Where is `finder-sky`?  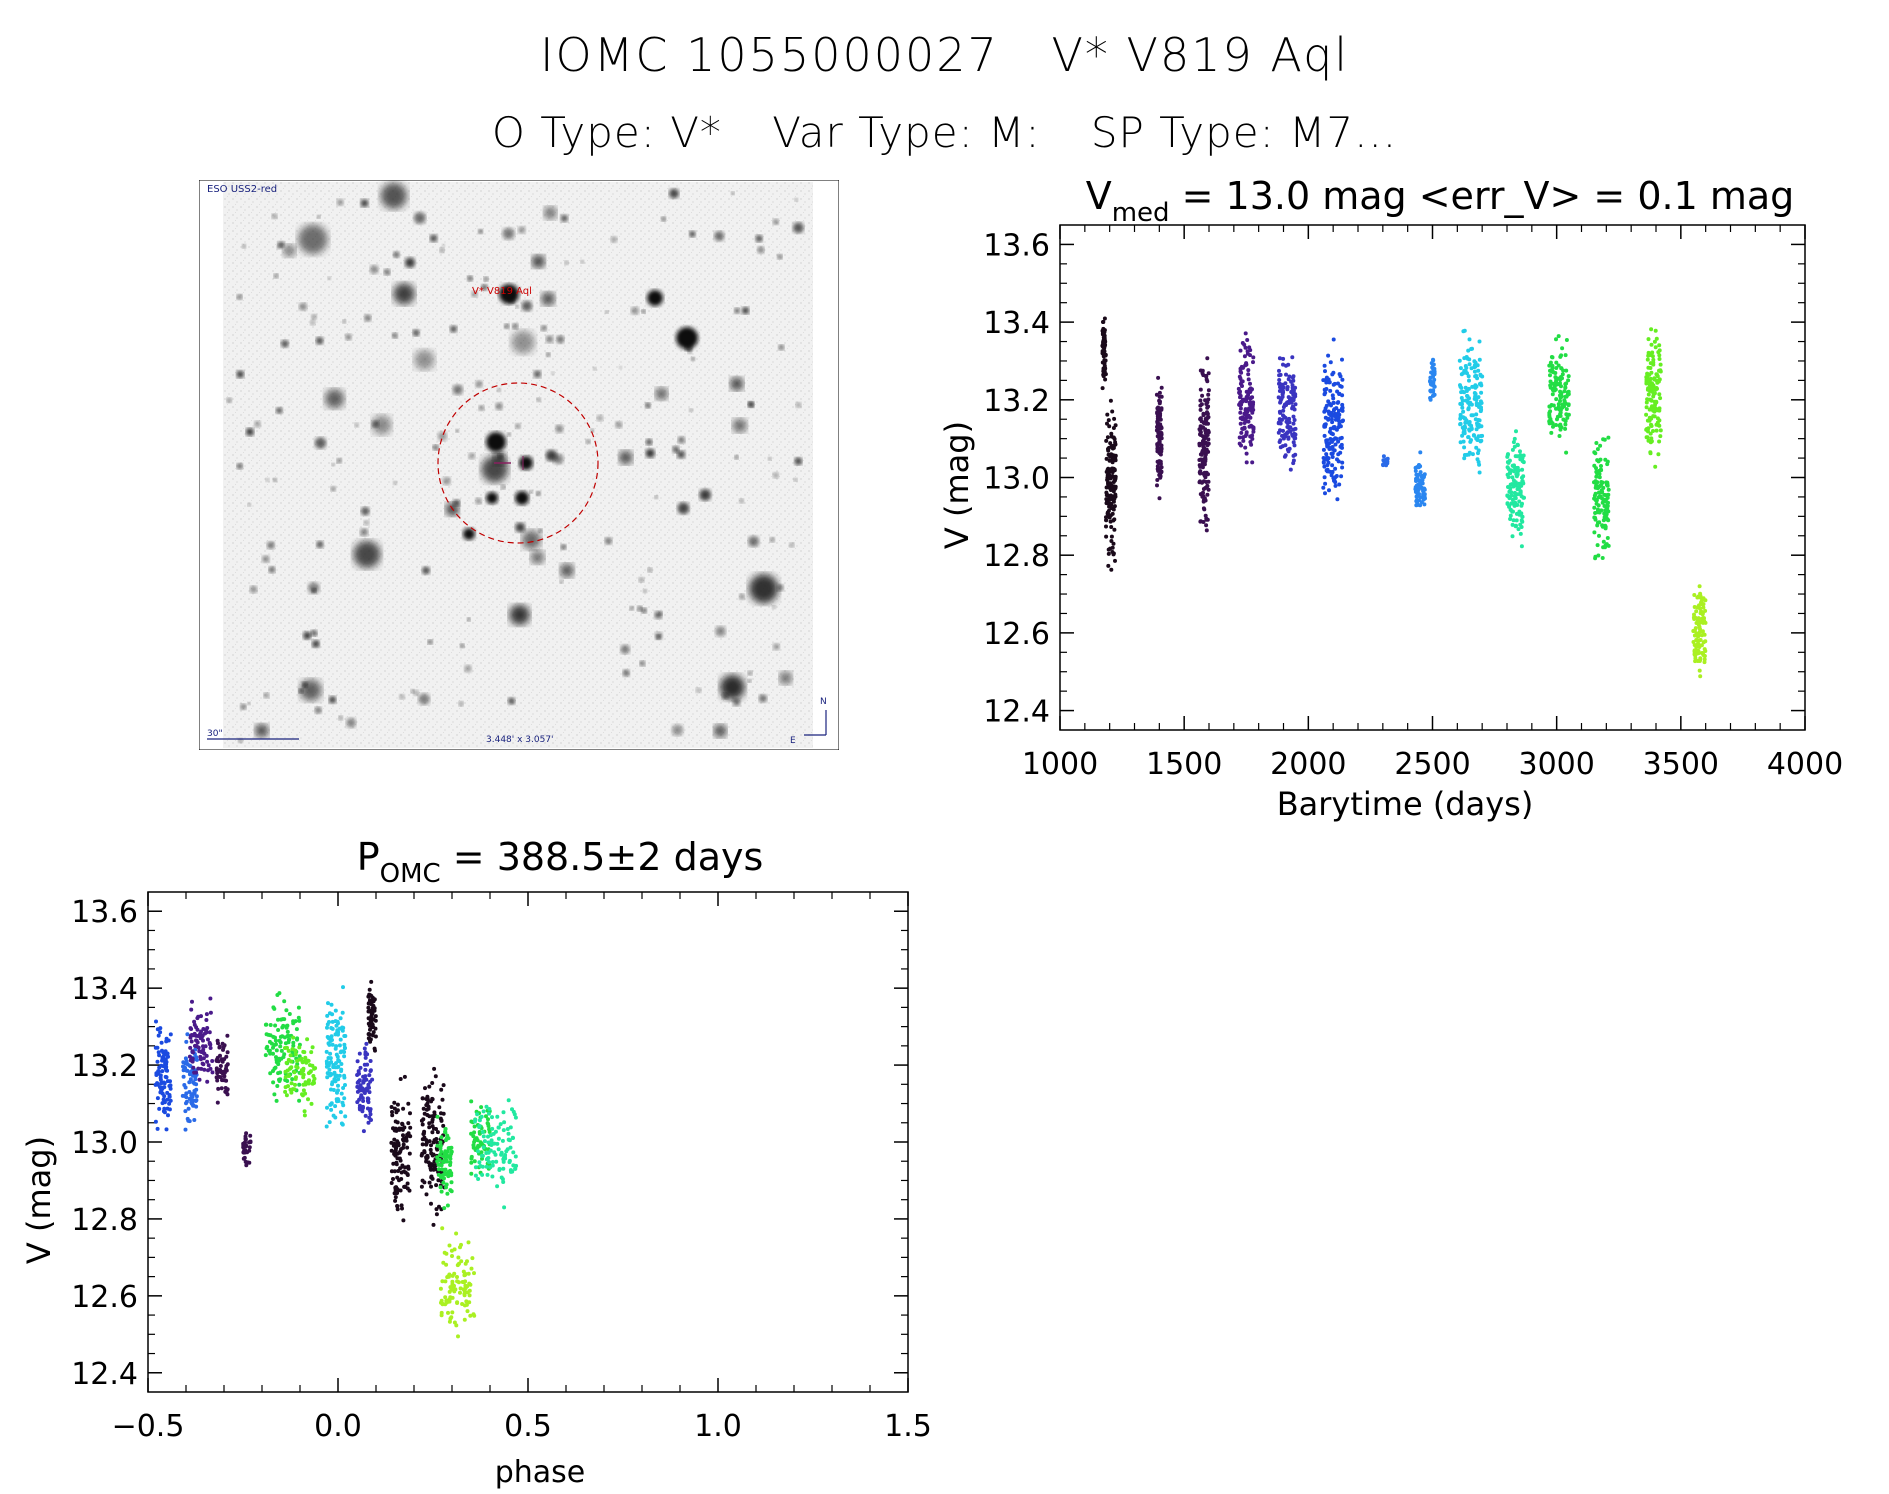 finder-sky is located at coordinates (518, 465).